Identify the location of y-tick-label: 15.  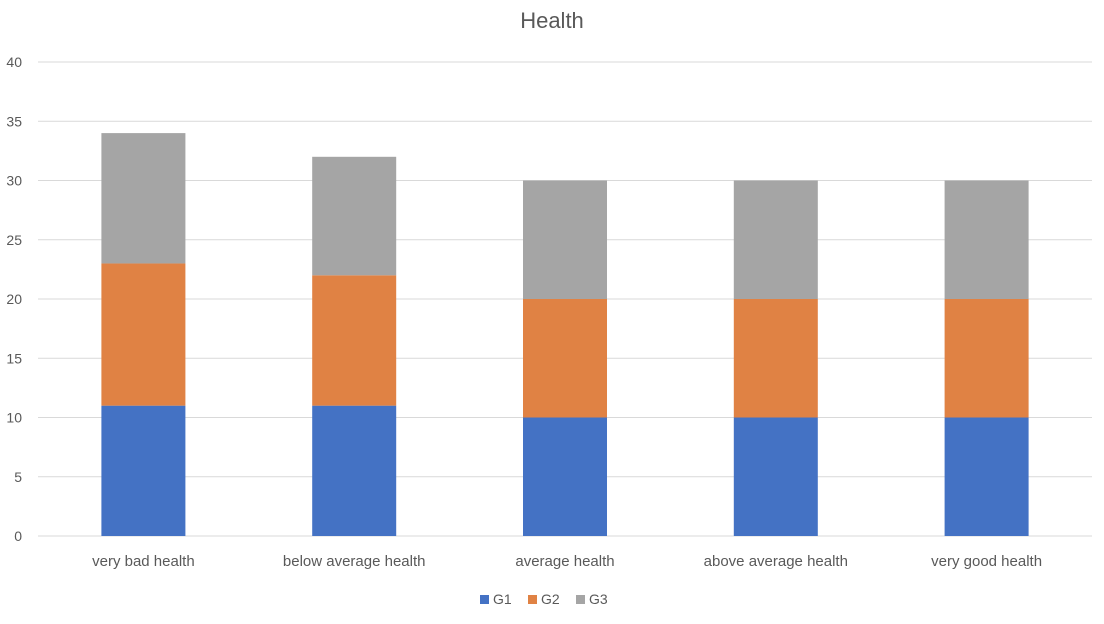
(14, 358).